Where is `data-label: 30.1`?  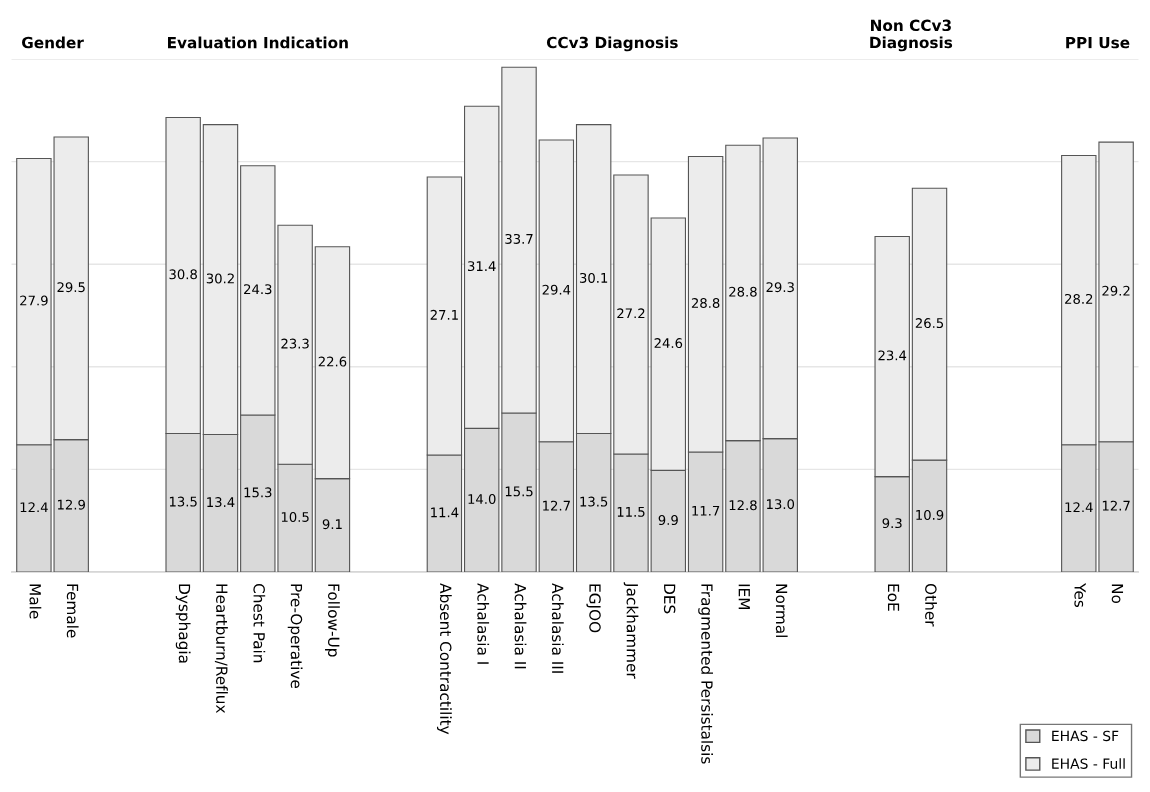
data-label: 30.1 is located at coordinates (593, 277).